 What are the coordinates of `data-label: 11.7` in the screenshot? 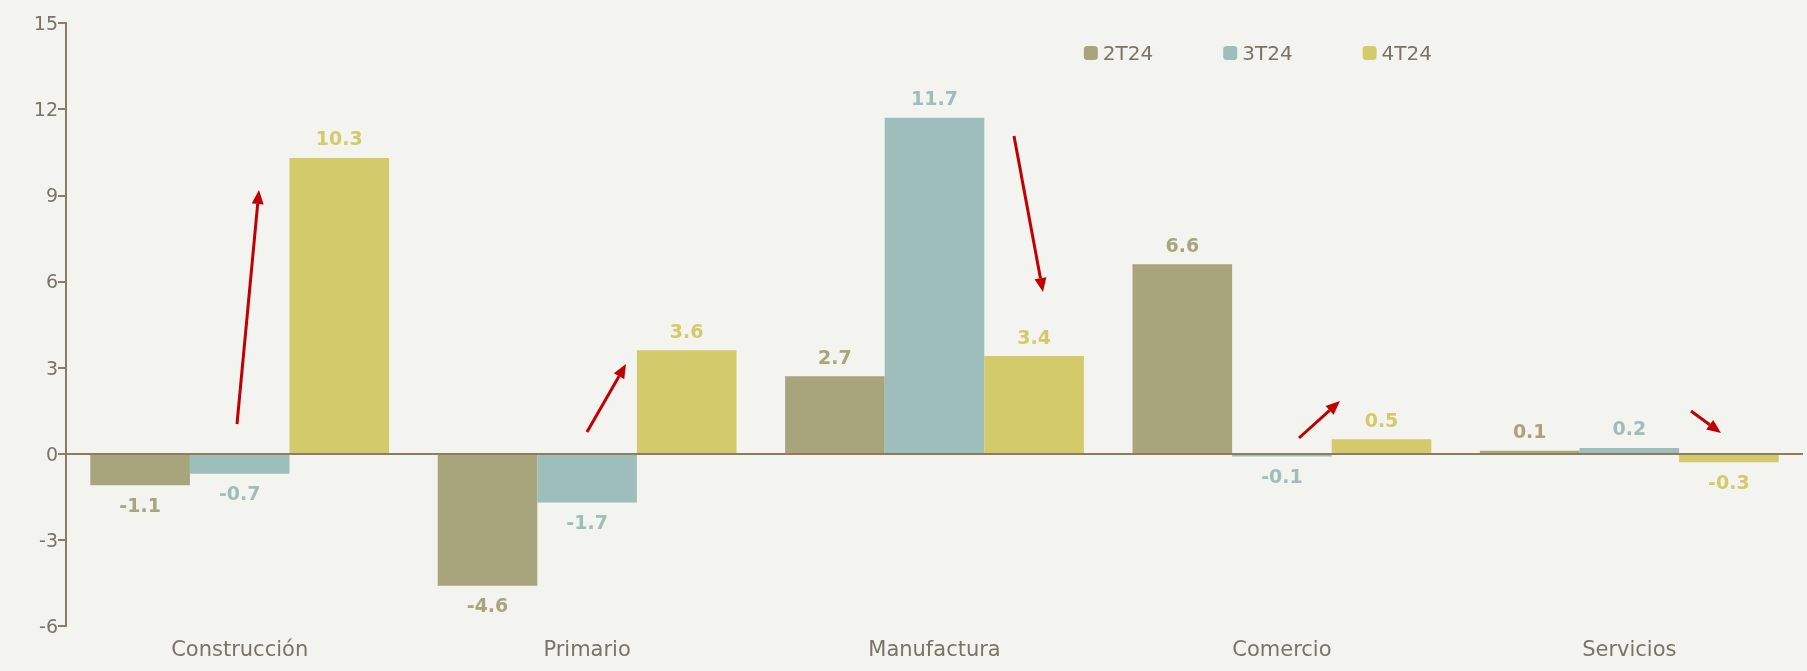 It's located at (934, 98).